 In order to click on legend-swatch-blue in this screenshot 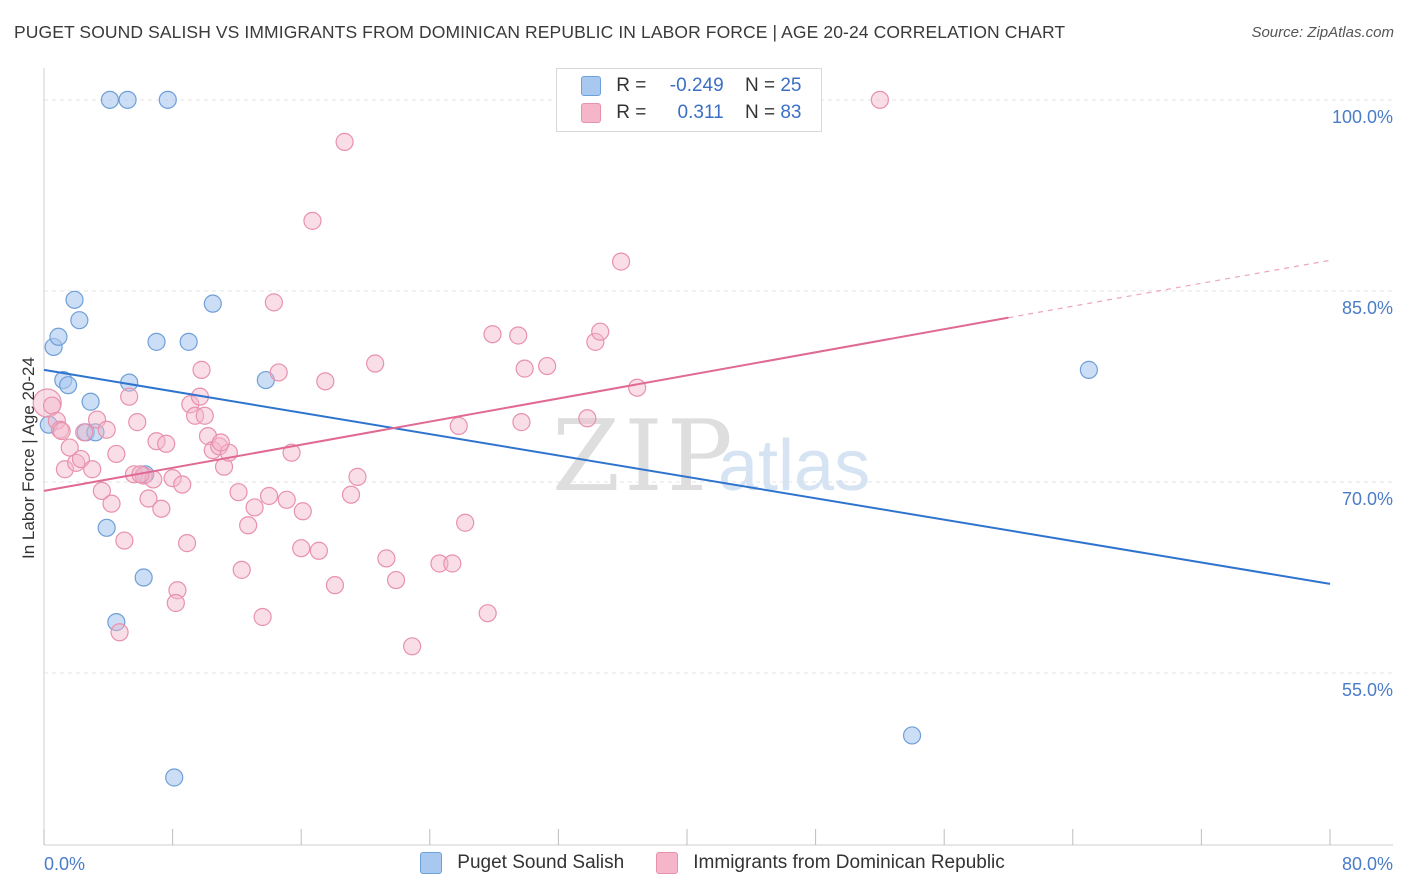, I will do `click(591, 85)`.